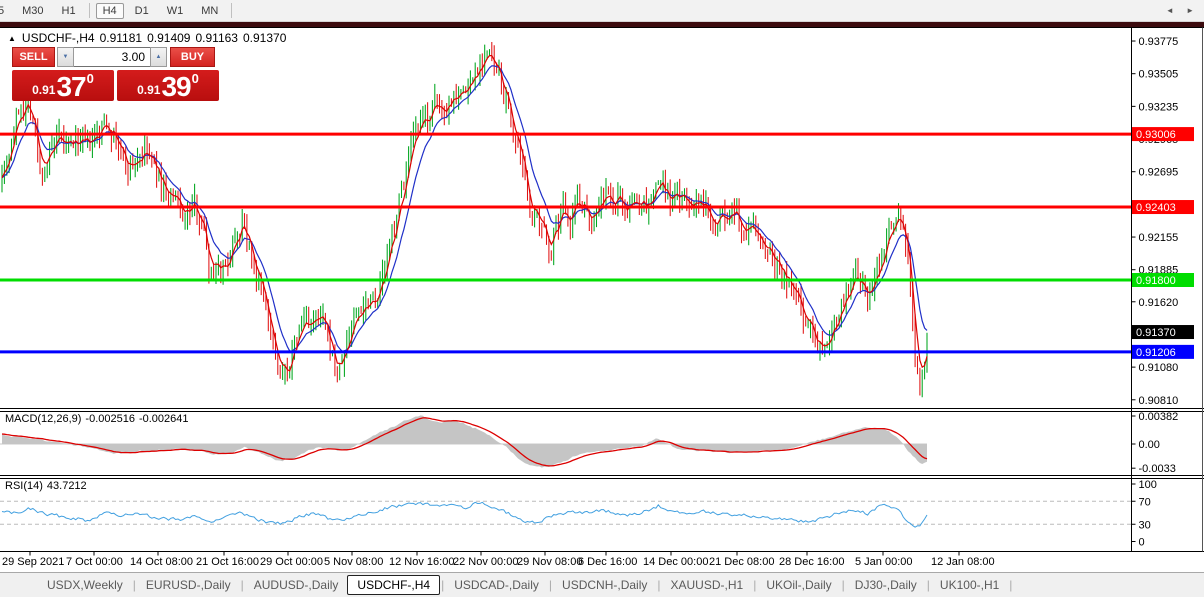 The height and width of the screenshot is (597, 1204). Describe the element at coordinates (464, 514) in the screenshot. I see `rsi-line` at that location.